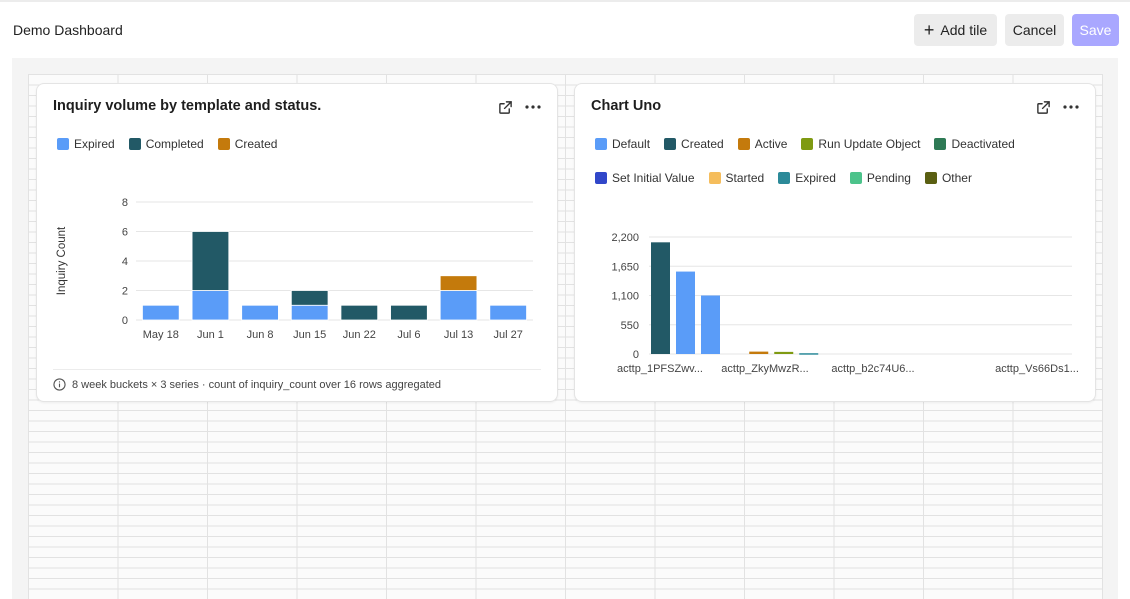 This screenshot has height=599, width=1130. I want to click on legend-item: Run Update Object, so click(860, 144).